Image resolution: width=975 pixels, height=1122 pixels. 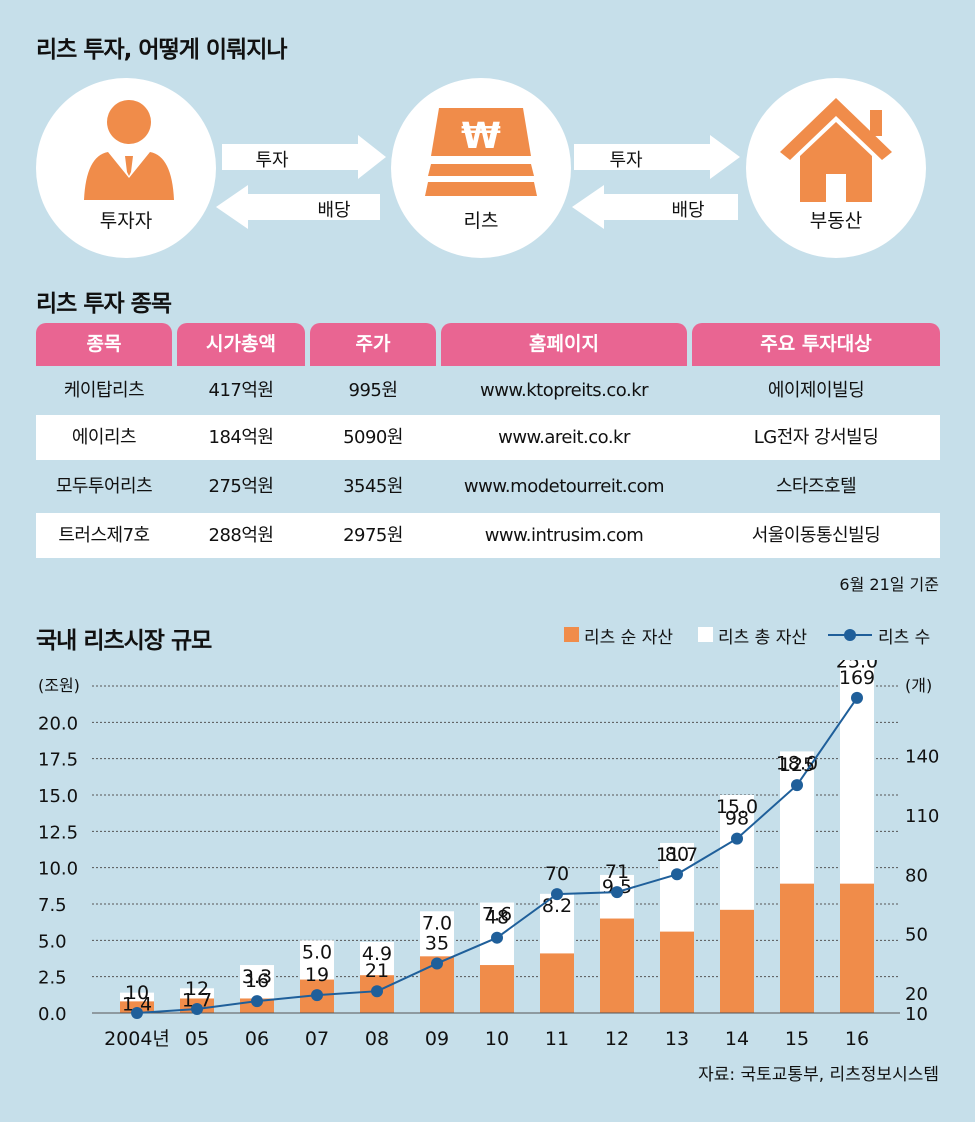 What do you see at coordinates (705, 634) in the screenshot?
I see `legend-swatch-total` at bounding box center [705, 634].